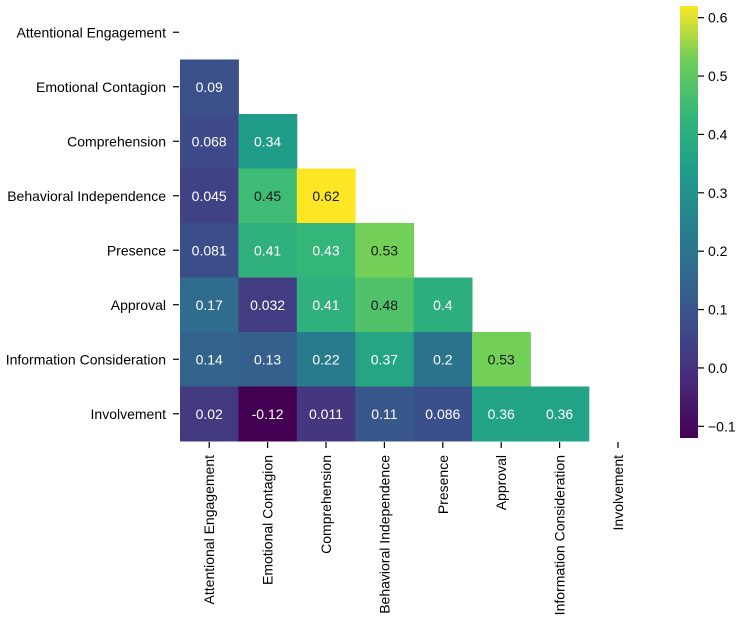 This screenshot has height=623, width=743. Describe the element at coordinates (86, 196) in the screenshot. I see `y-tick-label: Behavioral Independence` at that location.